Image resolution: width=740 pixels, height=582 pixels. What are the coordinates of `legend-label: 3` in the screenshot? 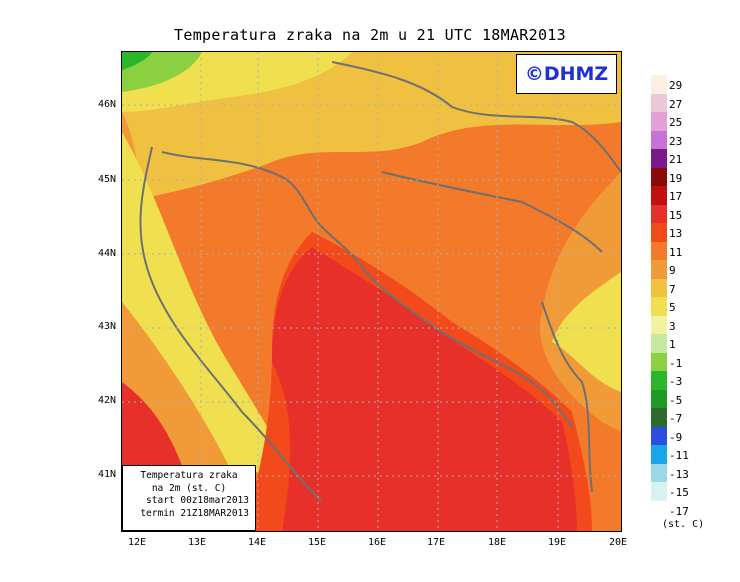 It's located at (672, 326).